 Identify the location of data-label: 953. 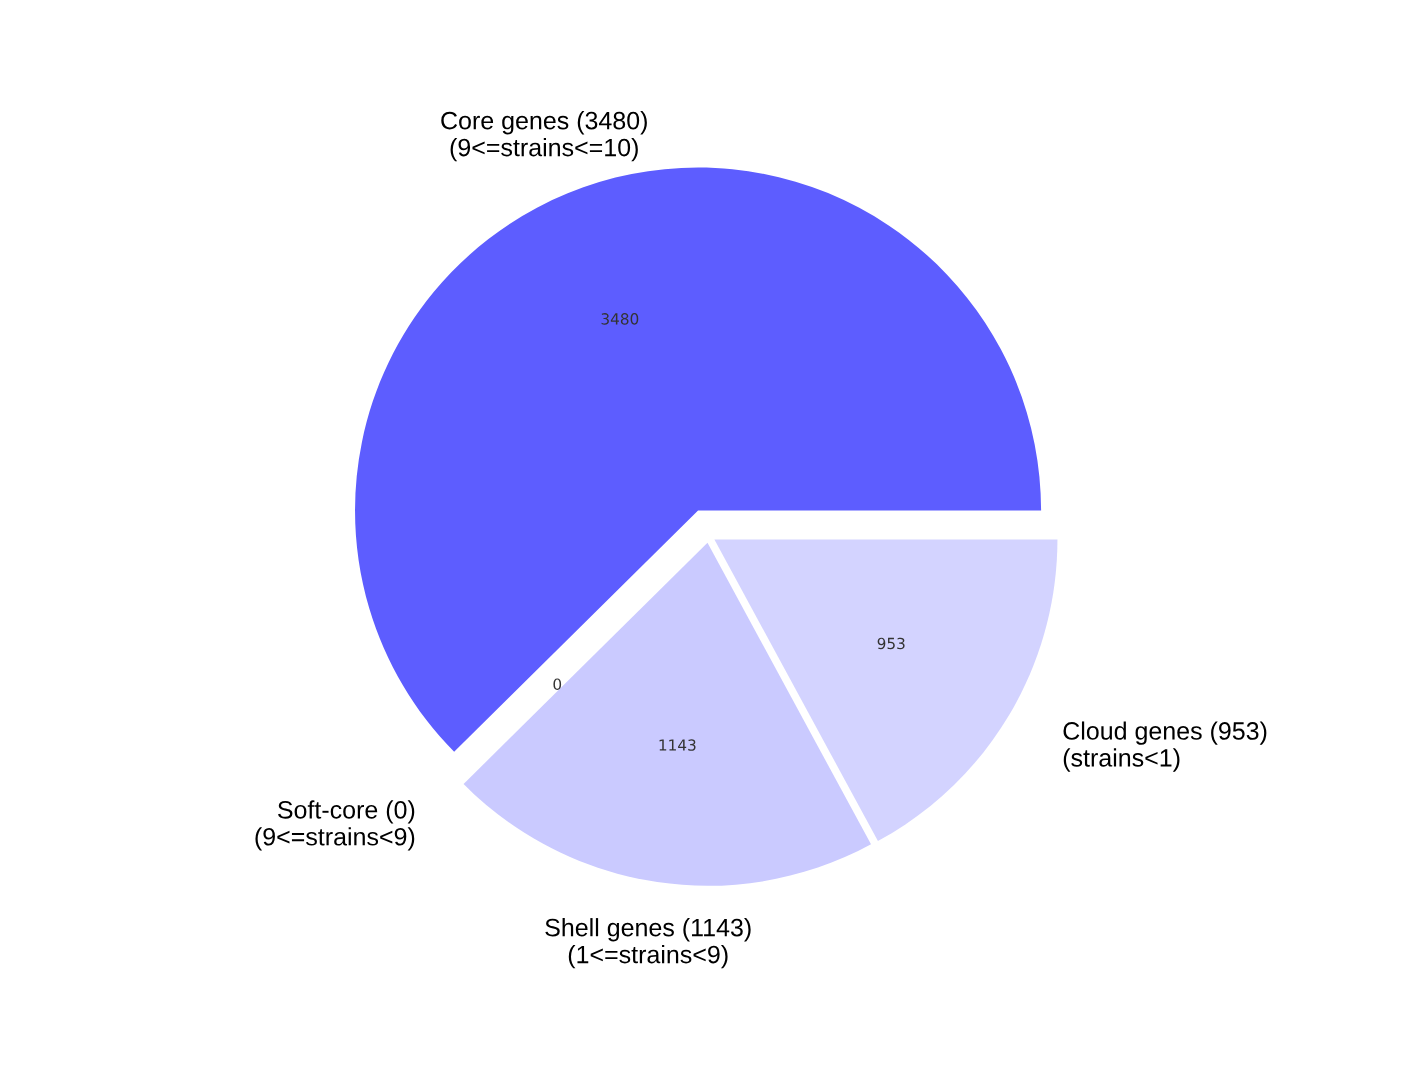
(891, 643).